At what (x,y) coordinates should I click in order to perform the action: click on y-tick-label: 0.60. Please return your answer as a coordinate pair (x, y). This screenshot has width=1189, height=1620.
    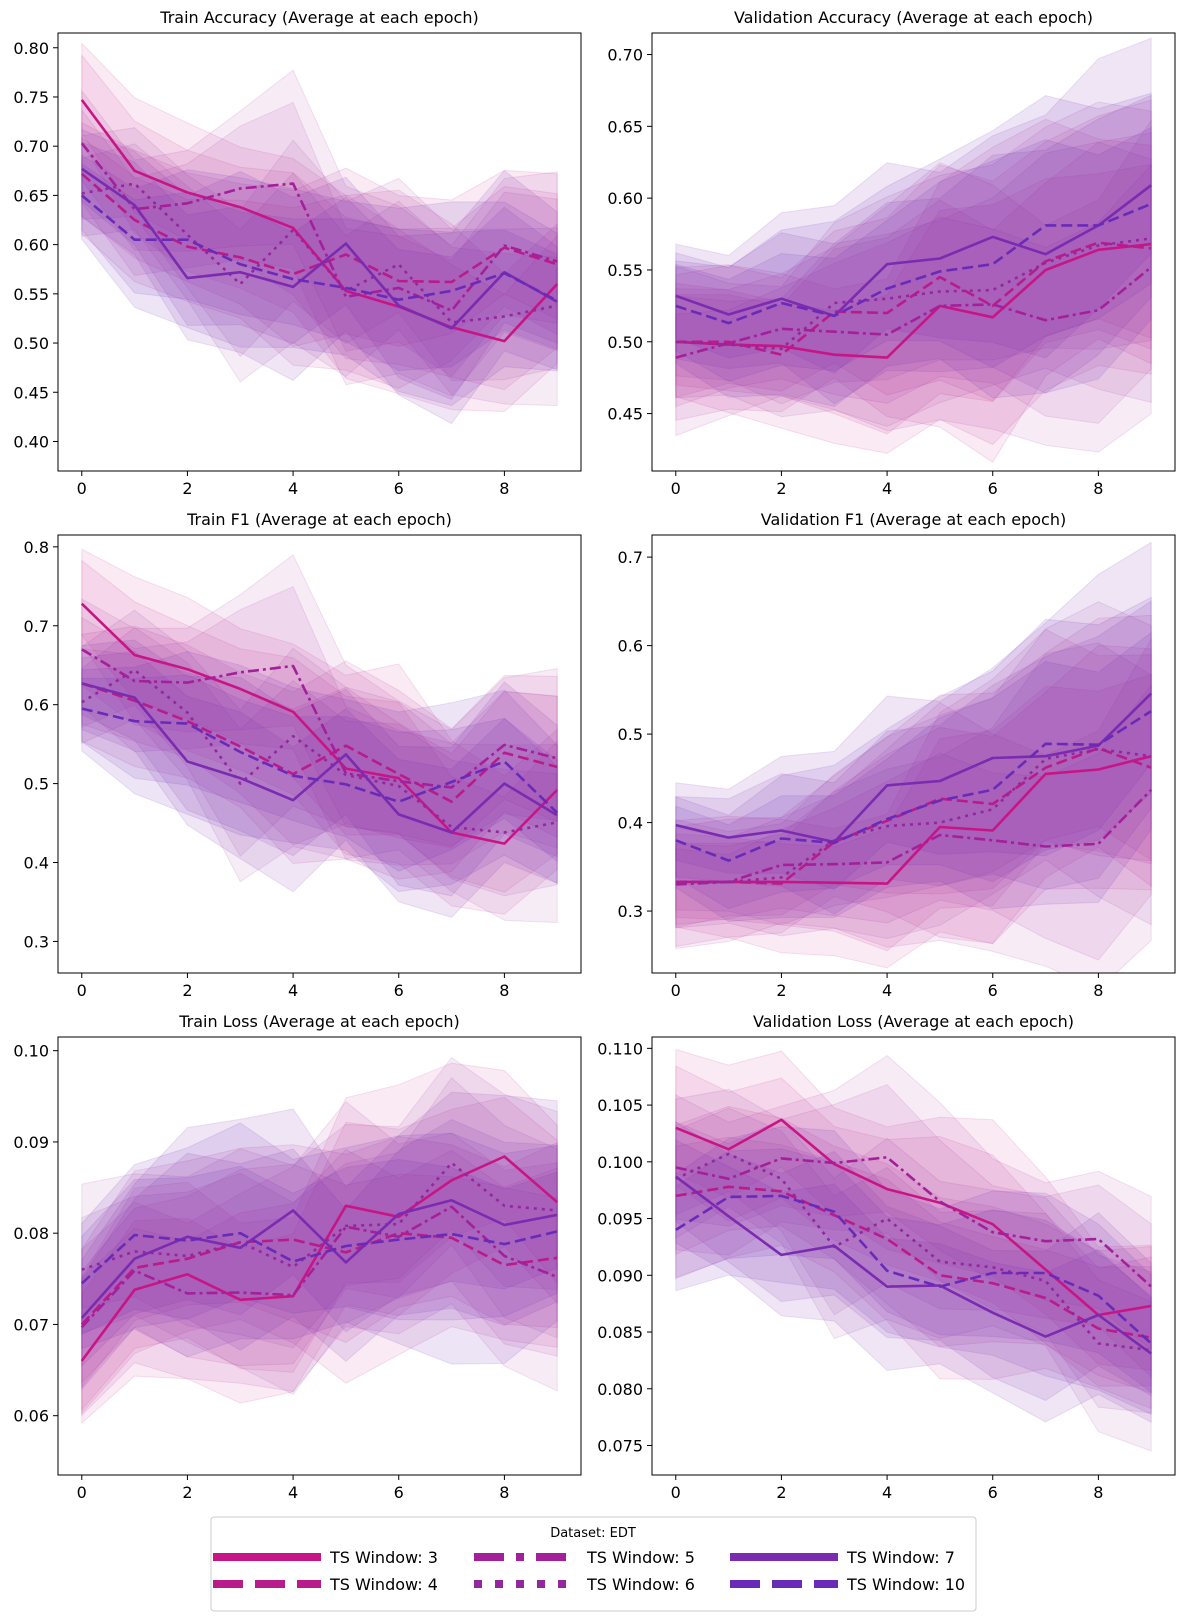
    Looking at the image, I should click on (31, 245).